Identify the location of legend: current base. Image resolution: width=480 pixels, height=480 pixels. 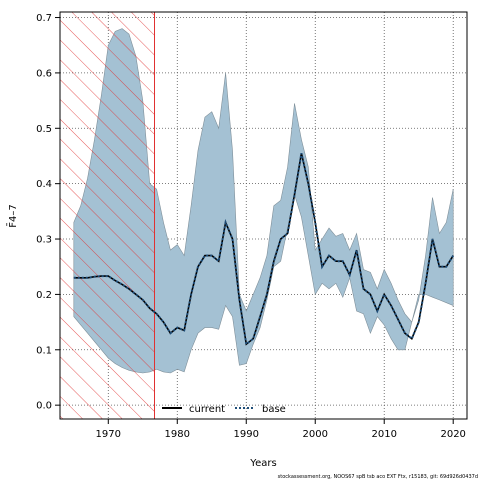
(224, 409).